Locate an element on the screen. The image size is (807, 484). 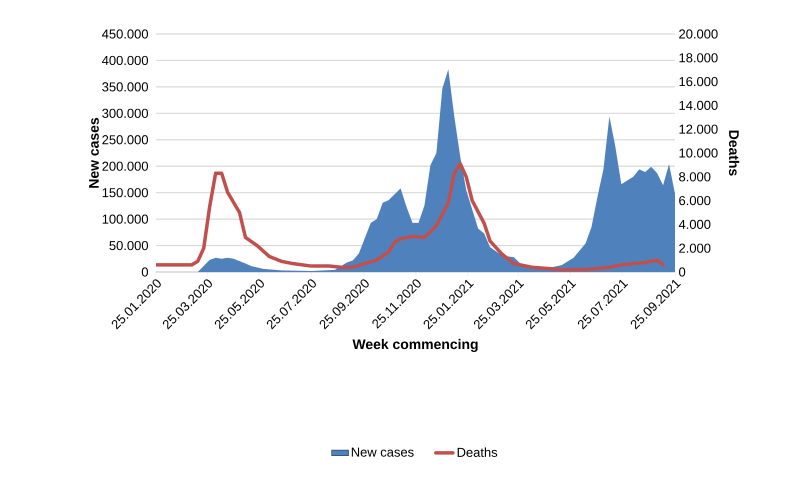
legend-label: Deaths is located at coordinates (478, 452).